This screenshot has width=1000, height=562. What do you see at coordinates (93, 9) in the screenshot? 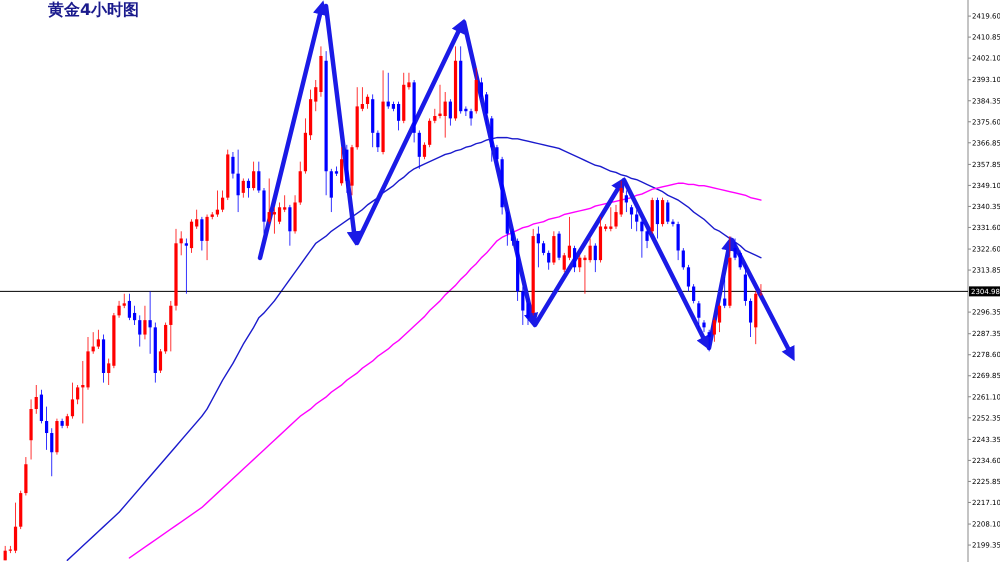
I see `chart-title: 黄金4小时图` at bounding box center [93, 9].